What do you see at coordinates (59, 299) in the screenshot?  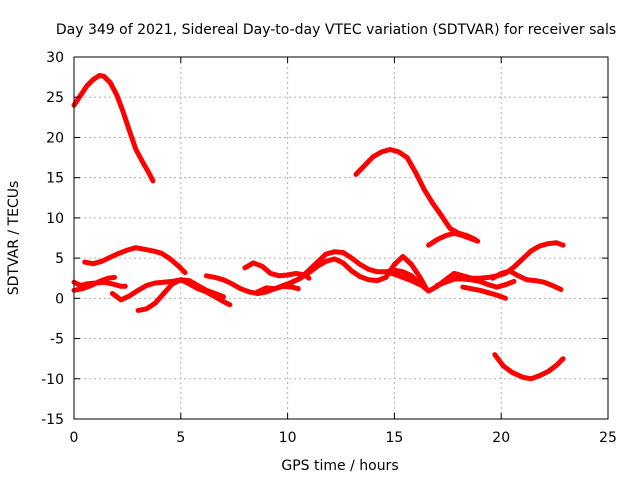 I see `y-tick-label: 0` at bounding box center [59, 299].